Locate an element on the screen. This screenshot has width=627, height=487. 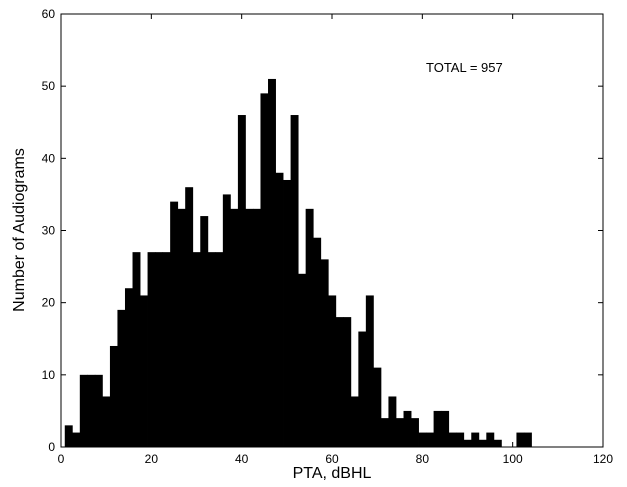
y-tick-label: 60 is located at coordinates (49, 14).